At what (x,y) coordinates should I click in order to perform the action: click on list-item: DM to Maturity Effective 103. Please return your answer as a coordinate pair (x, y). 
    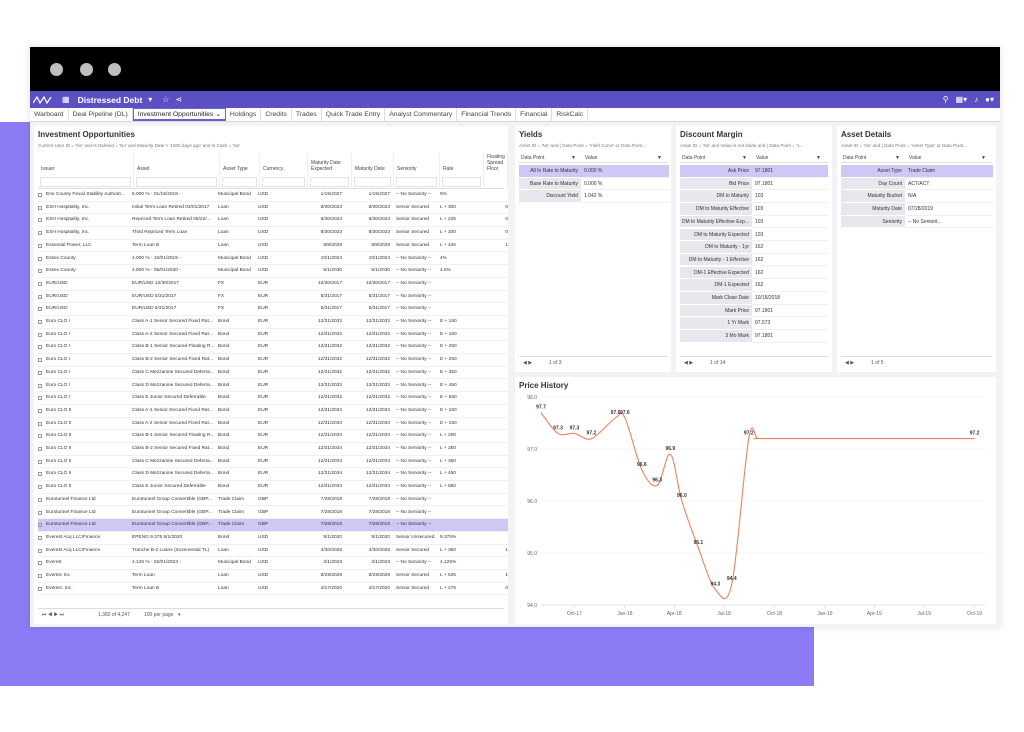
    Looking at the image, I should click on (754, 209).